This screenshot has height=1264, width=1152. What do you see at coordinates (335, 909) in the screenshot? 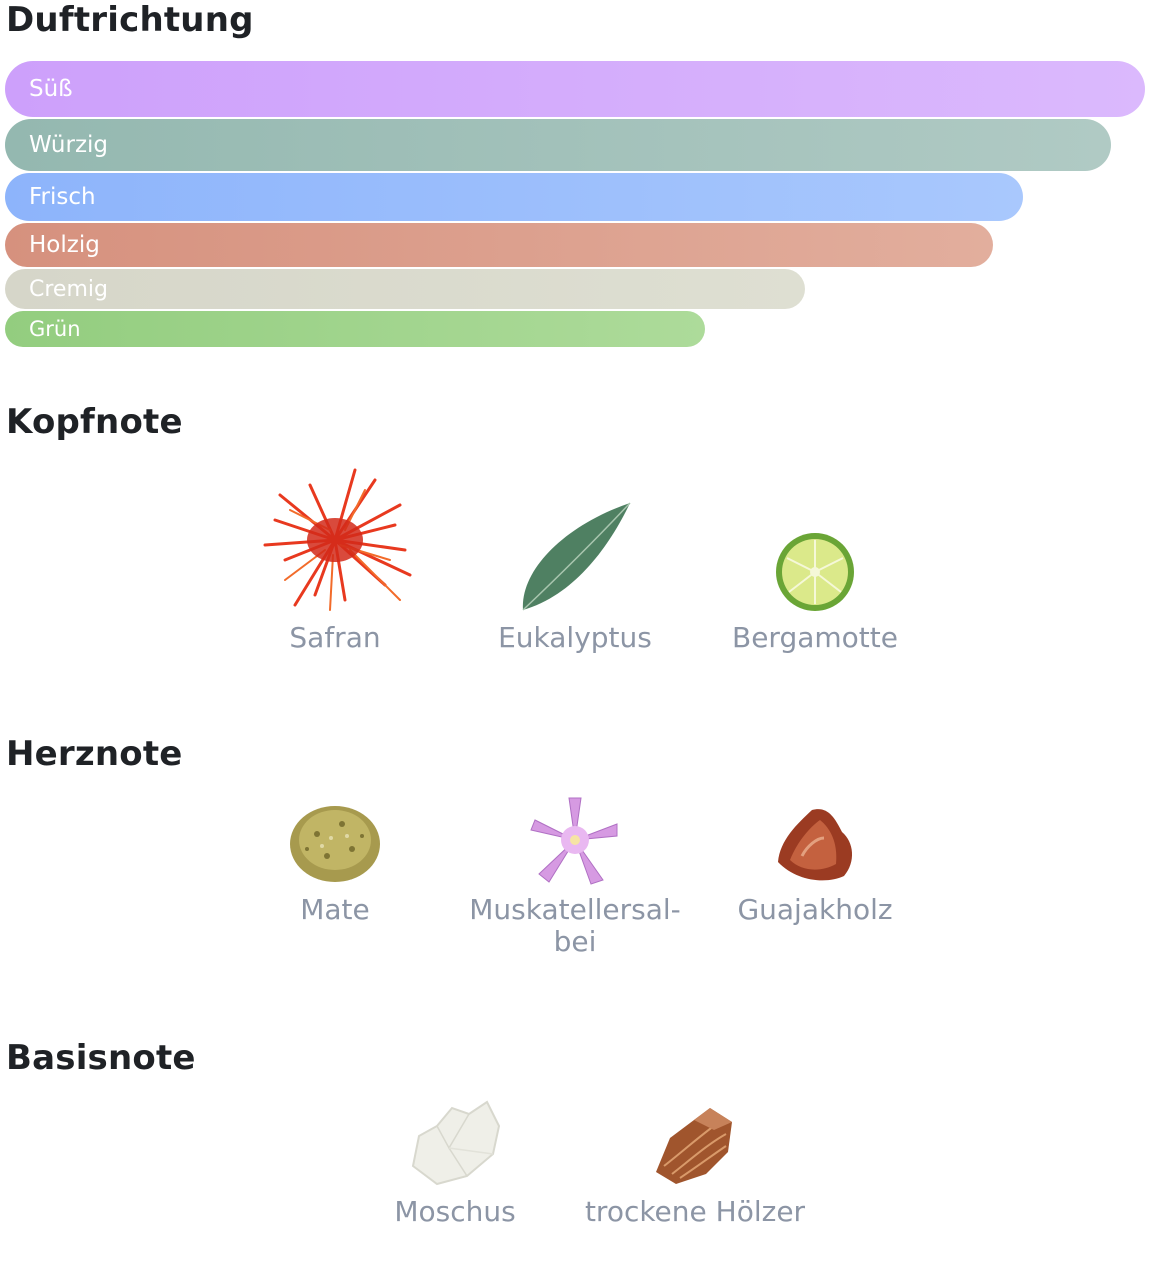
I see `note-label: Mate` at bounding box center [335, 909].